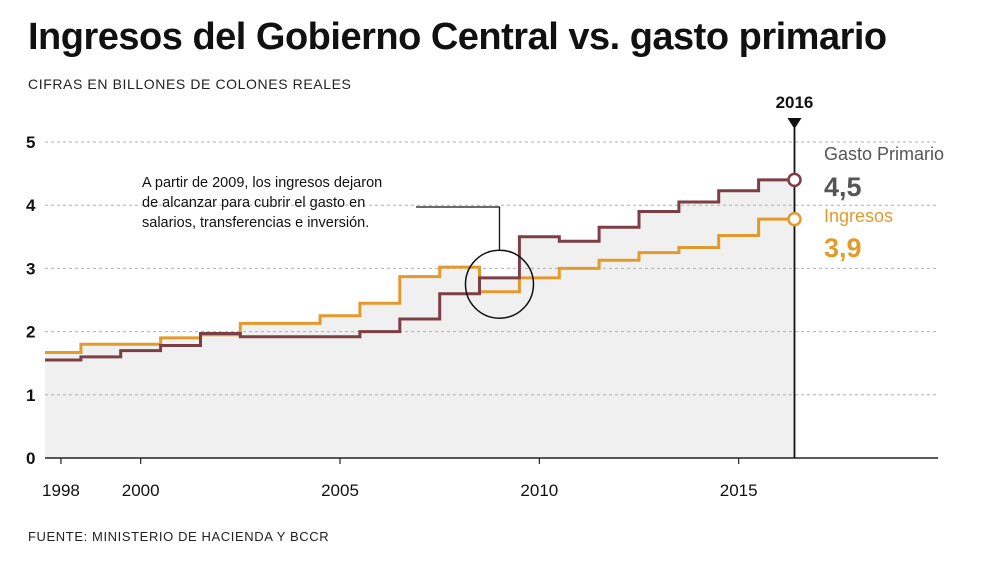  Describe the element at coordinates (843, 187) in the screenshot. I see `legend-gasto-primario-value: 4,5` at that location.